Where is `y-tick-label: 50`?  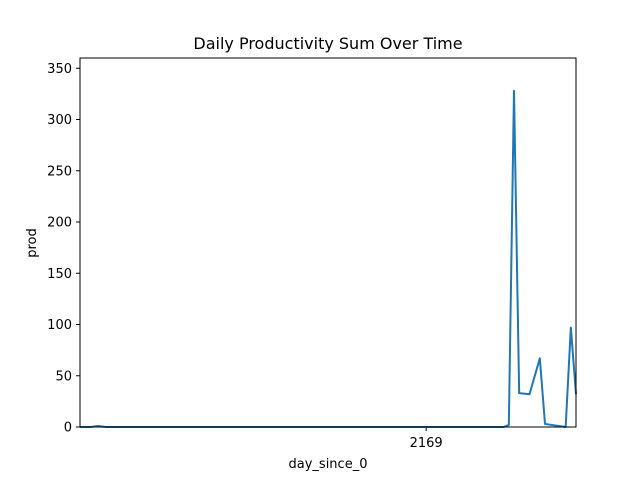
y-tick-label: 50 is located at coordinates (63, 376).